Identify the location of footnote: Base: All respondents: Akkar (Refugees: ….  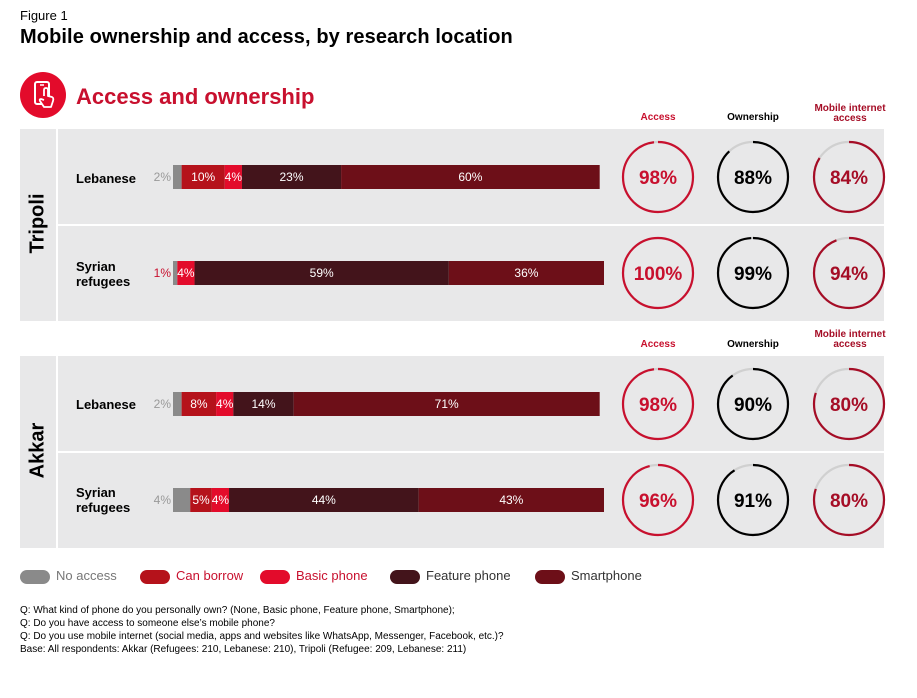
(243, 649).